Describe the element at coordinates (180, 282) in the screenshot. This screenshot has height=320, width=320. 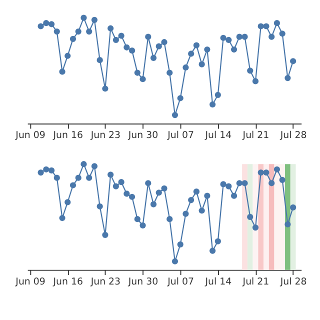
I see `x-tick-label: Jul 07` at that location.